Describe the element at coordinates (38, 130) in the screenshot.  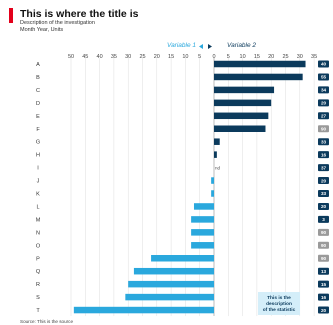
I see `category-label: F` at that location.